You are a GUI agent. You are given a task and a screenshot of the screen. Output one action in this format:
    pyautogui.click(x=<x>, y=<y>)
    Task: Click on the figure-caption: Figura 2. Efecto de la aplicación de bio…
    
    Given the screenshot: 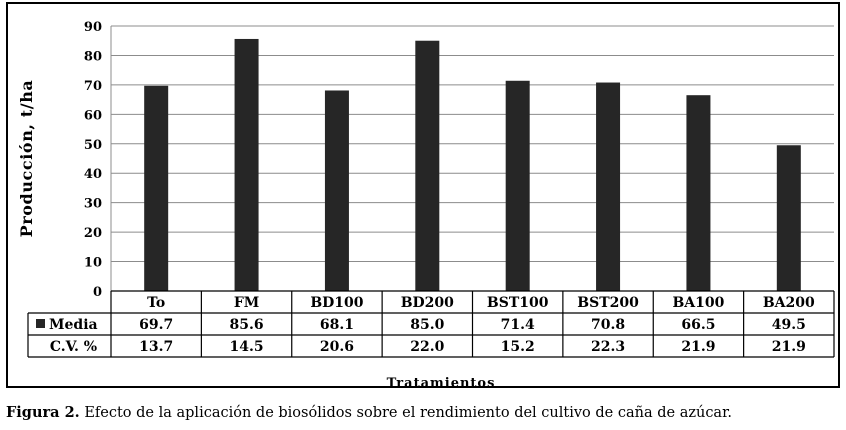 What is the action you would take?
    pyautogui.click(x=369, y=412)
    